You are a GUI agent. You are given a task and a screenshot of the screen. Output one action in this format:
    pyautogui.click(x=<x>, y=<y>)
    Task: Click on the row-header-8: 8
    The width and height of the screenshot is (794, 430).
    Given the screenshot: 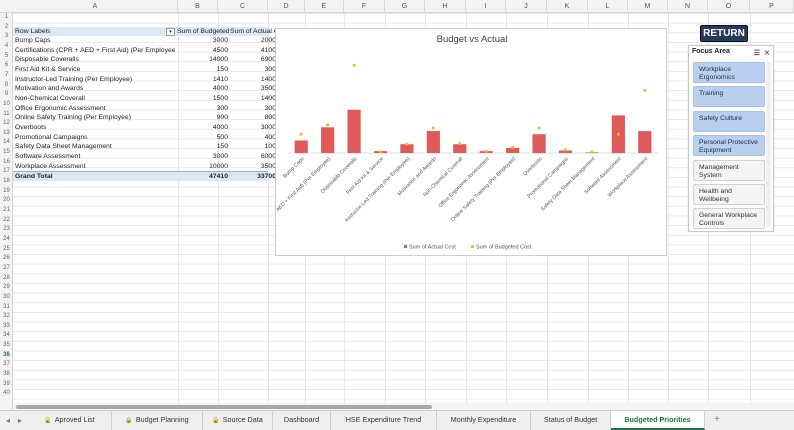 What is the action you would take?
    pyautogui.click(x=6, y=84)
    